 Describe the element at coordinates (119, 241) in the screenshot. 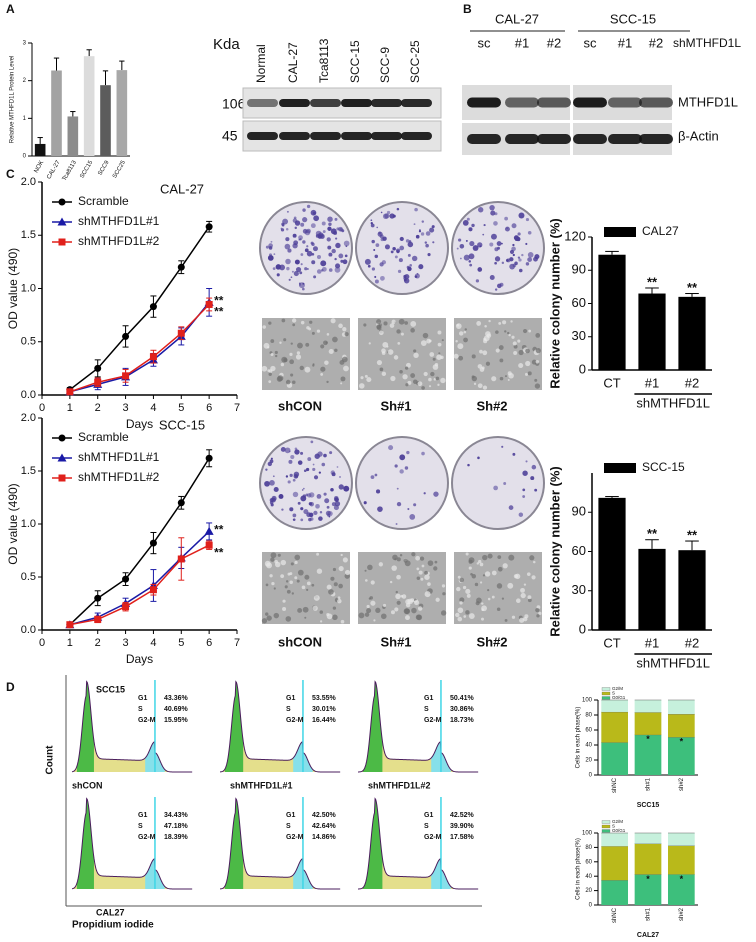

I see `legend-label: shMTHFD1L#2` at that location.